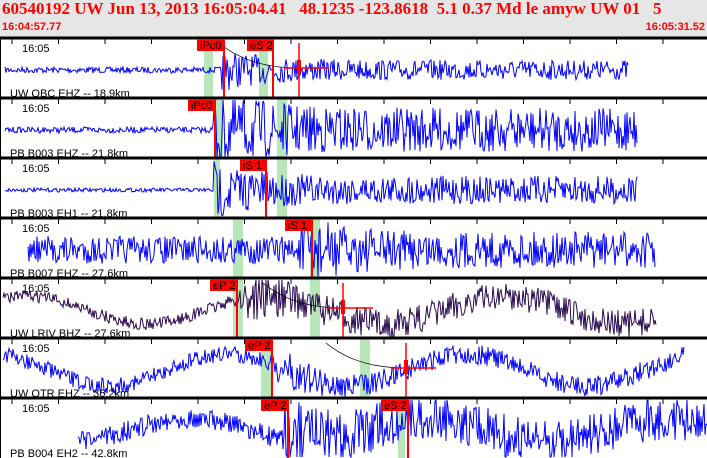  Describe the element at coordinates (675, 27) in the screenshot. I see `end-time: 16:05:31.52` at that location.